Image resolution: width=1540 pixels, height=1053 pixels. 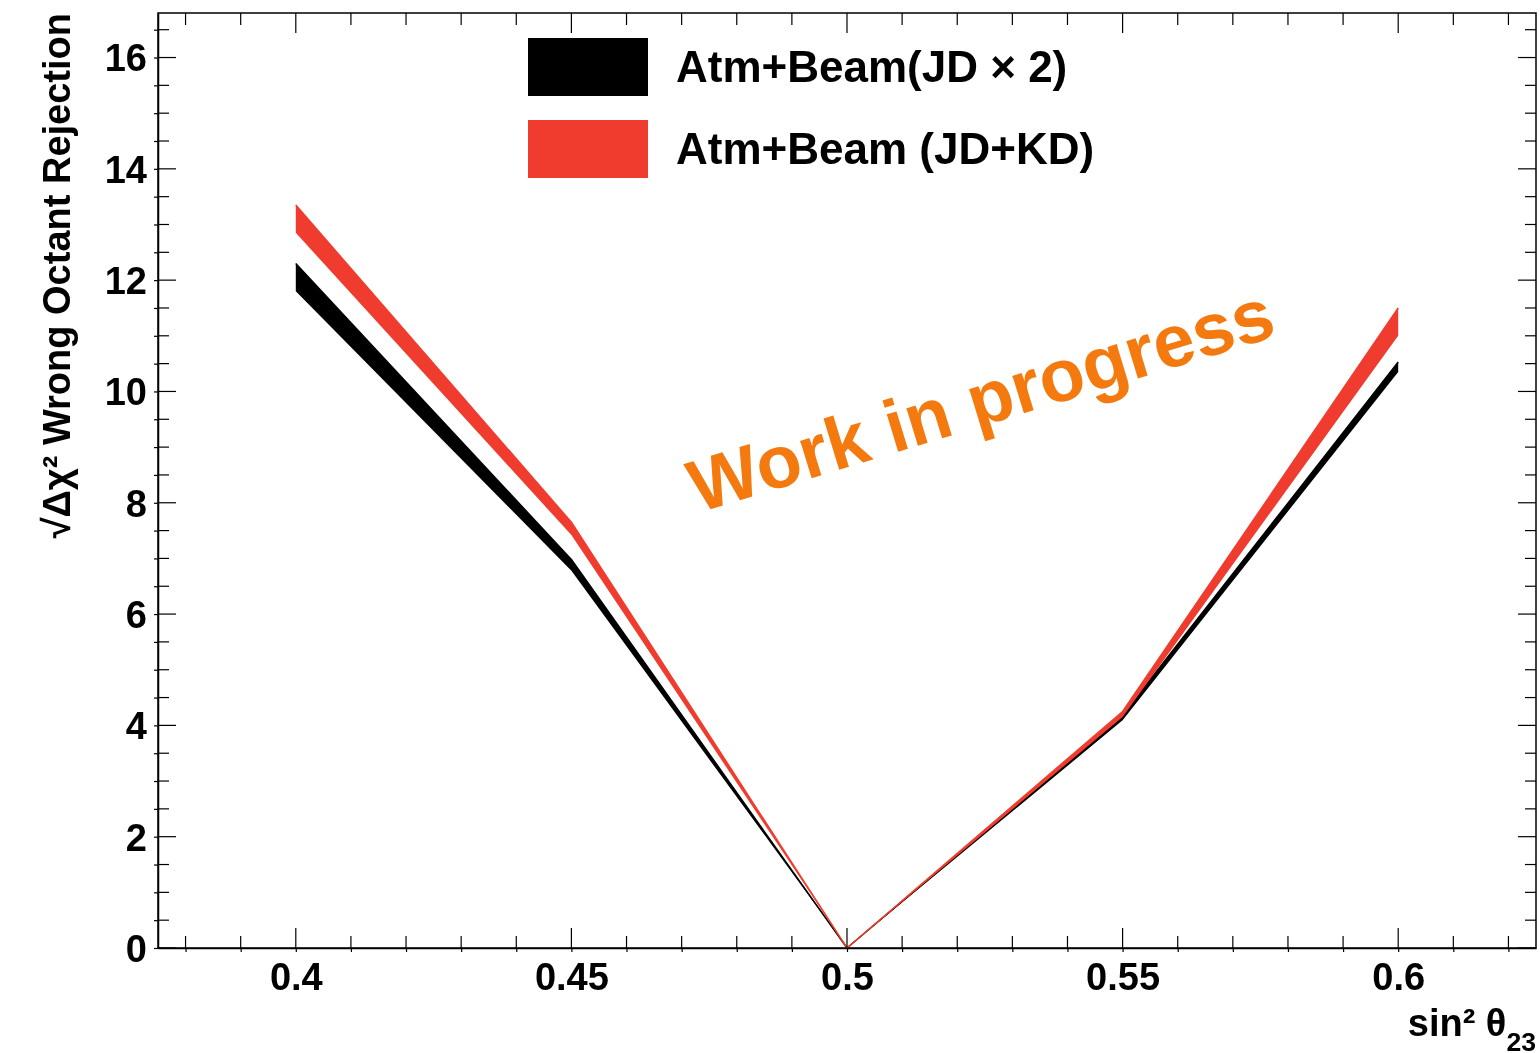 What do you see at coordinates (847, 976) in the screenshot?
I see `x-tick-label: 0.5` at bounding box center [847, 976].